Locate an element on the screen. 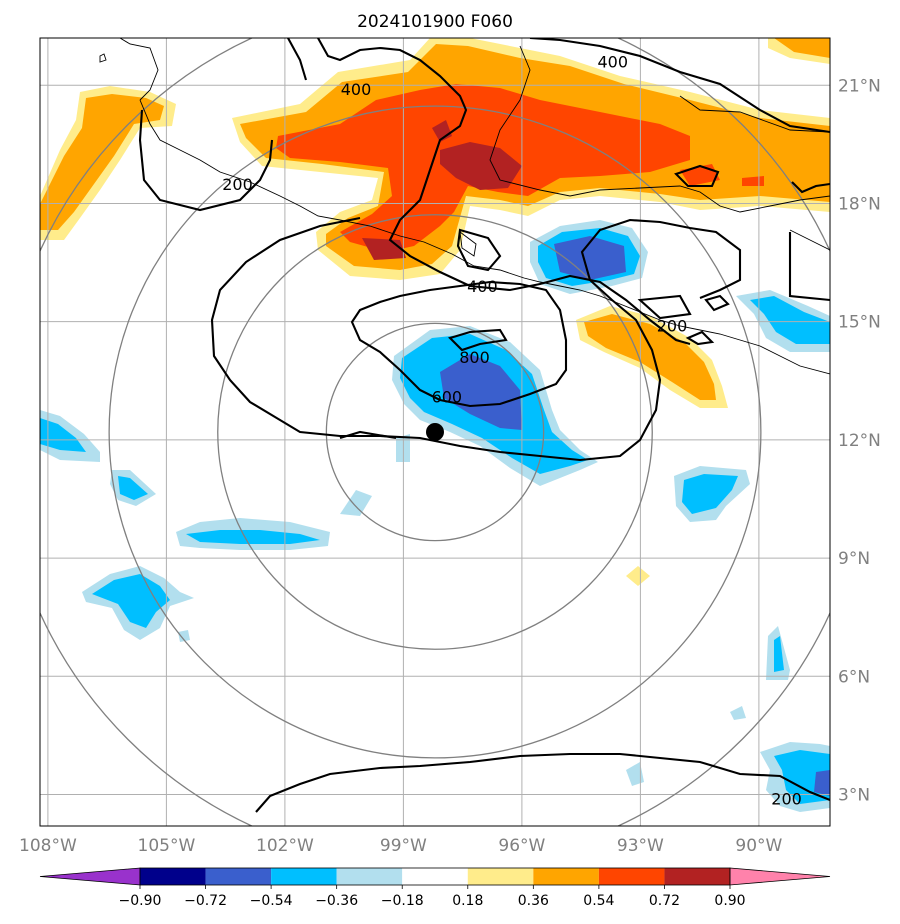 The width and height of the screenshot is (900, 924). coastline-island is located at coordinates (103, 58).